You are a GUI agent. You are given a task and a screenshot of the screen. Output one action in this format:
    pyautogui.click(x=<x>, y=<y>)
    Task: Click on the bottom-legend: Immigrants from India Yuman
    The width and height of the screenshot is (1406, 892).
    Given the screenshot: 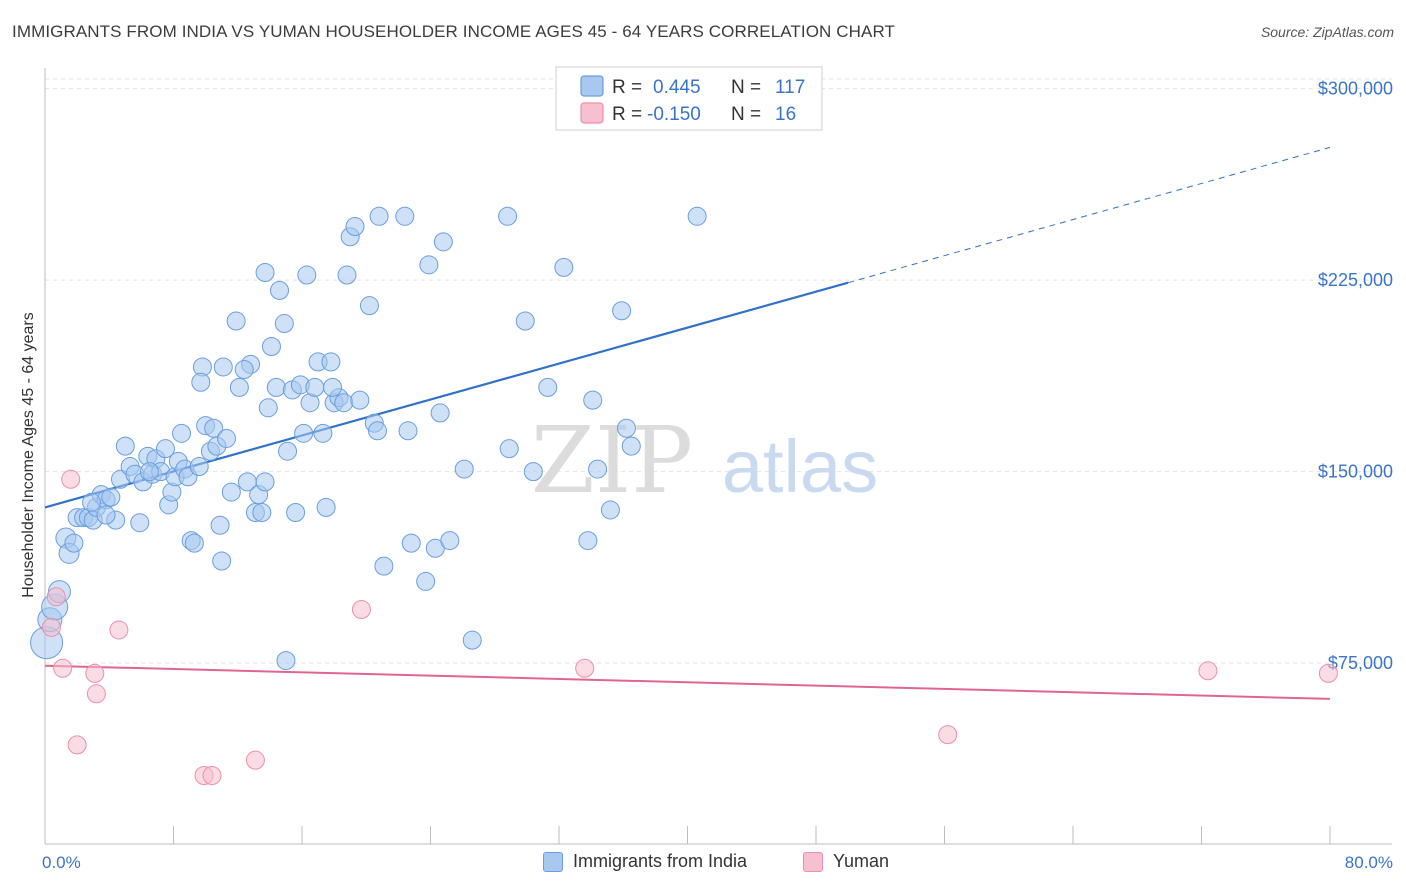 What is the action you would take?
    pyautogui.click(x=703, y=865)
    